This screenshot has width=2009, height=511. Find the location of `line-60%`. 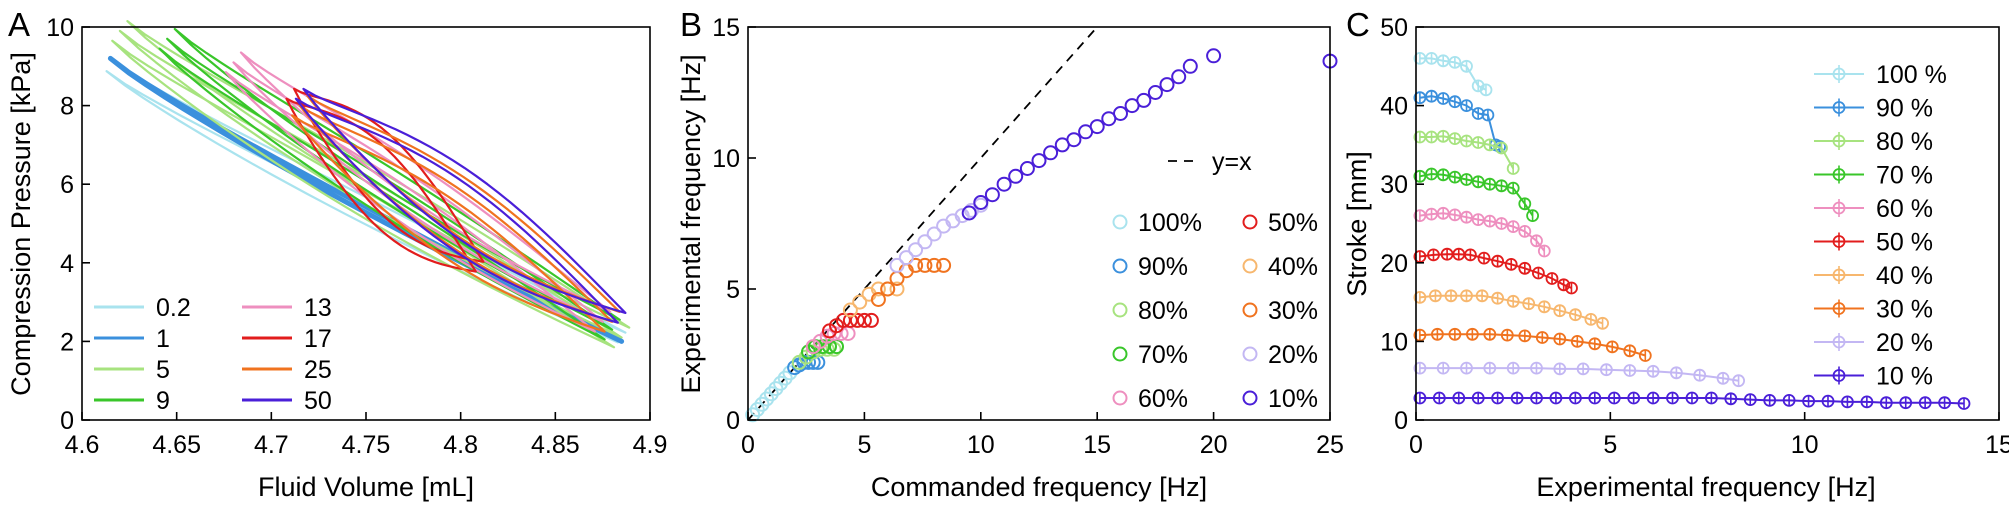

line-60% is located at coordinates (1482, 232).